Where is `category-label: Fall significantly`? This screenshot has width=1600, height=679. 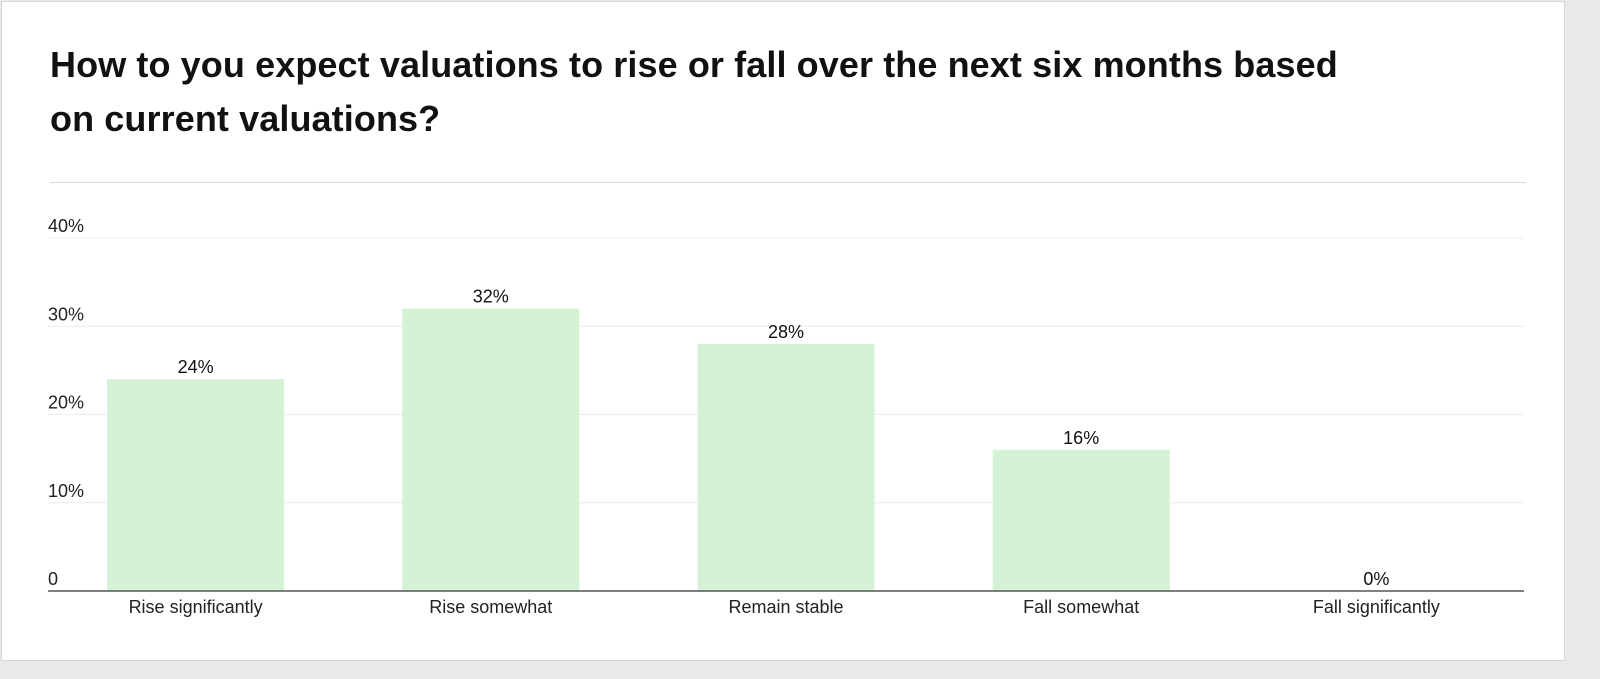 category-label: Fall significantly is located at coordinates (1376, 607).